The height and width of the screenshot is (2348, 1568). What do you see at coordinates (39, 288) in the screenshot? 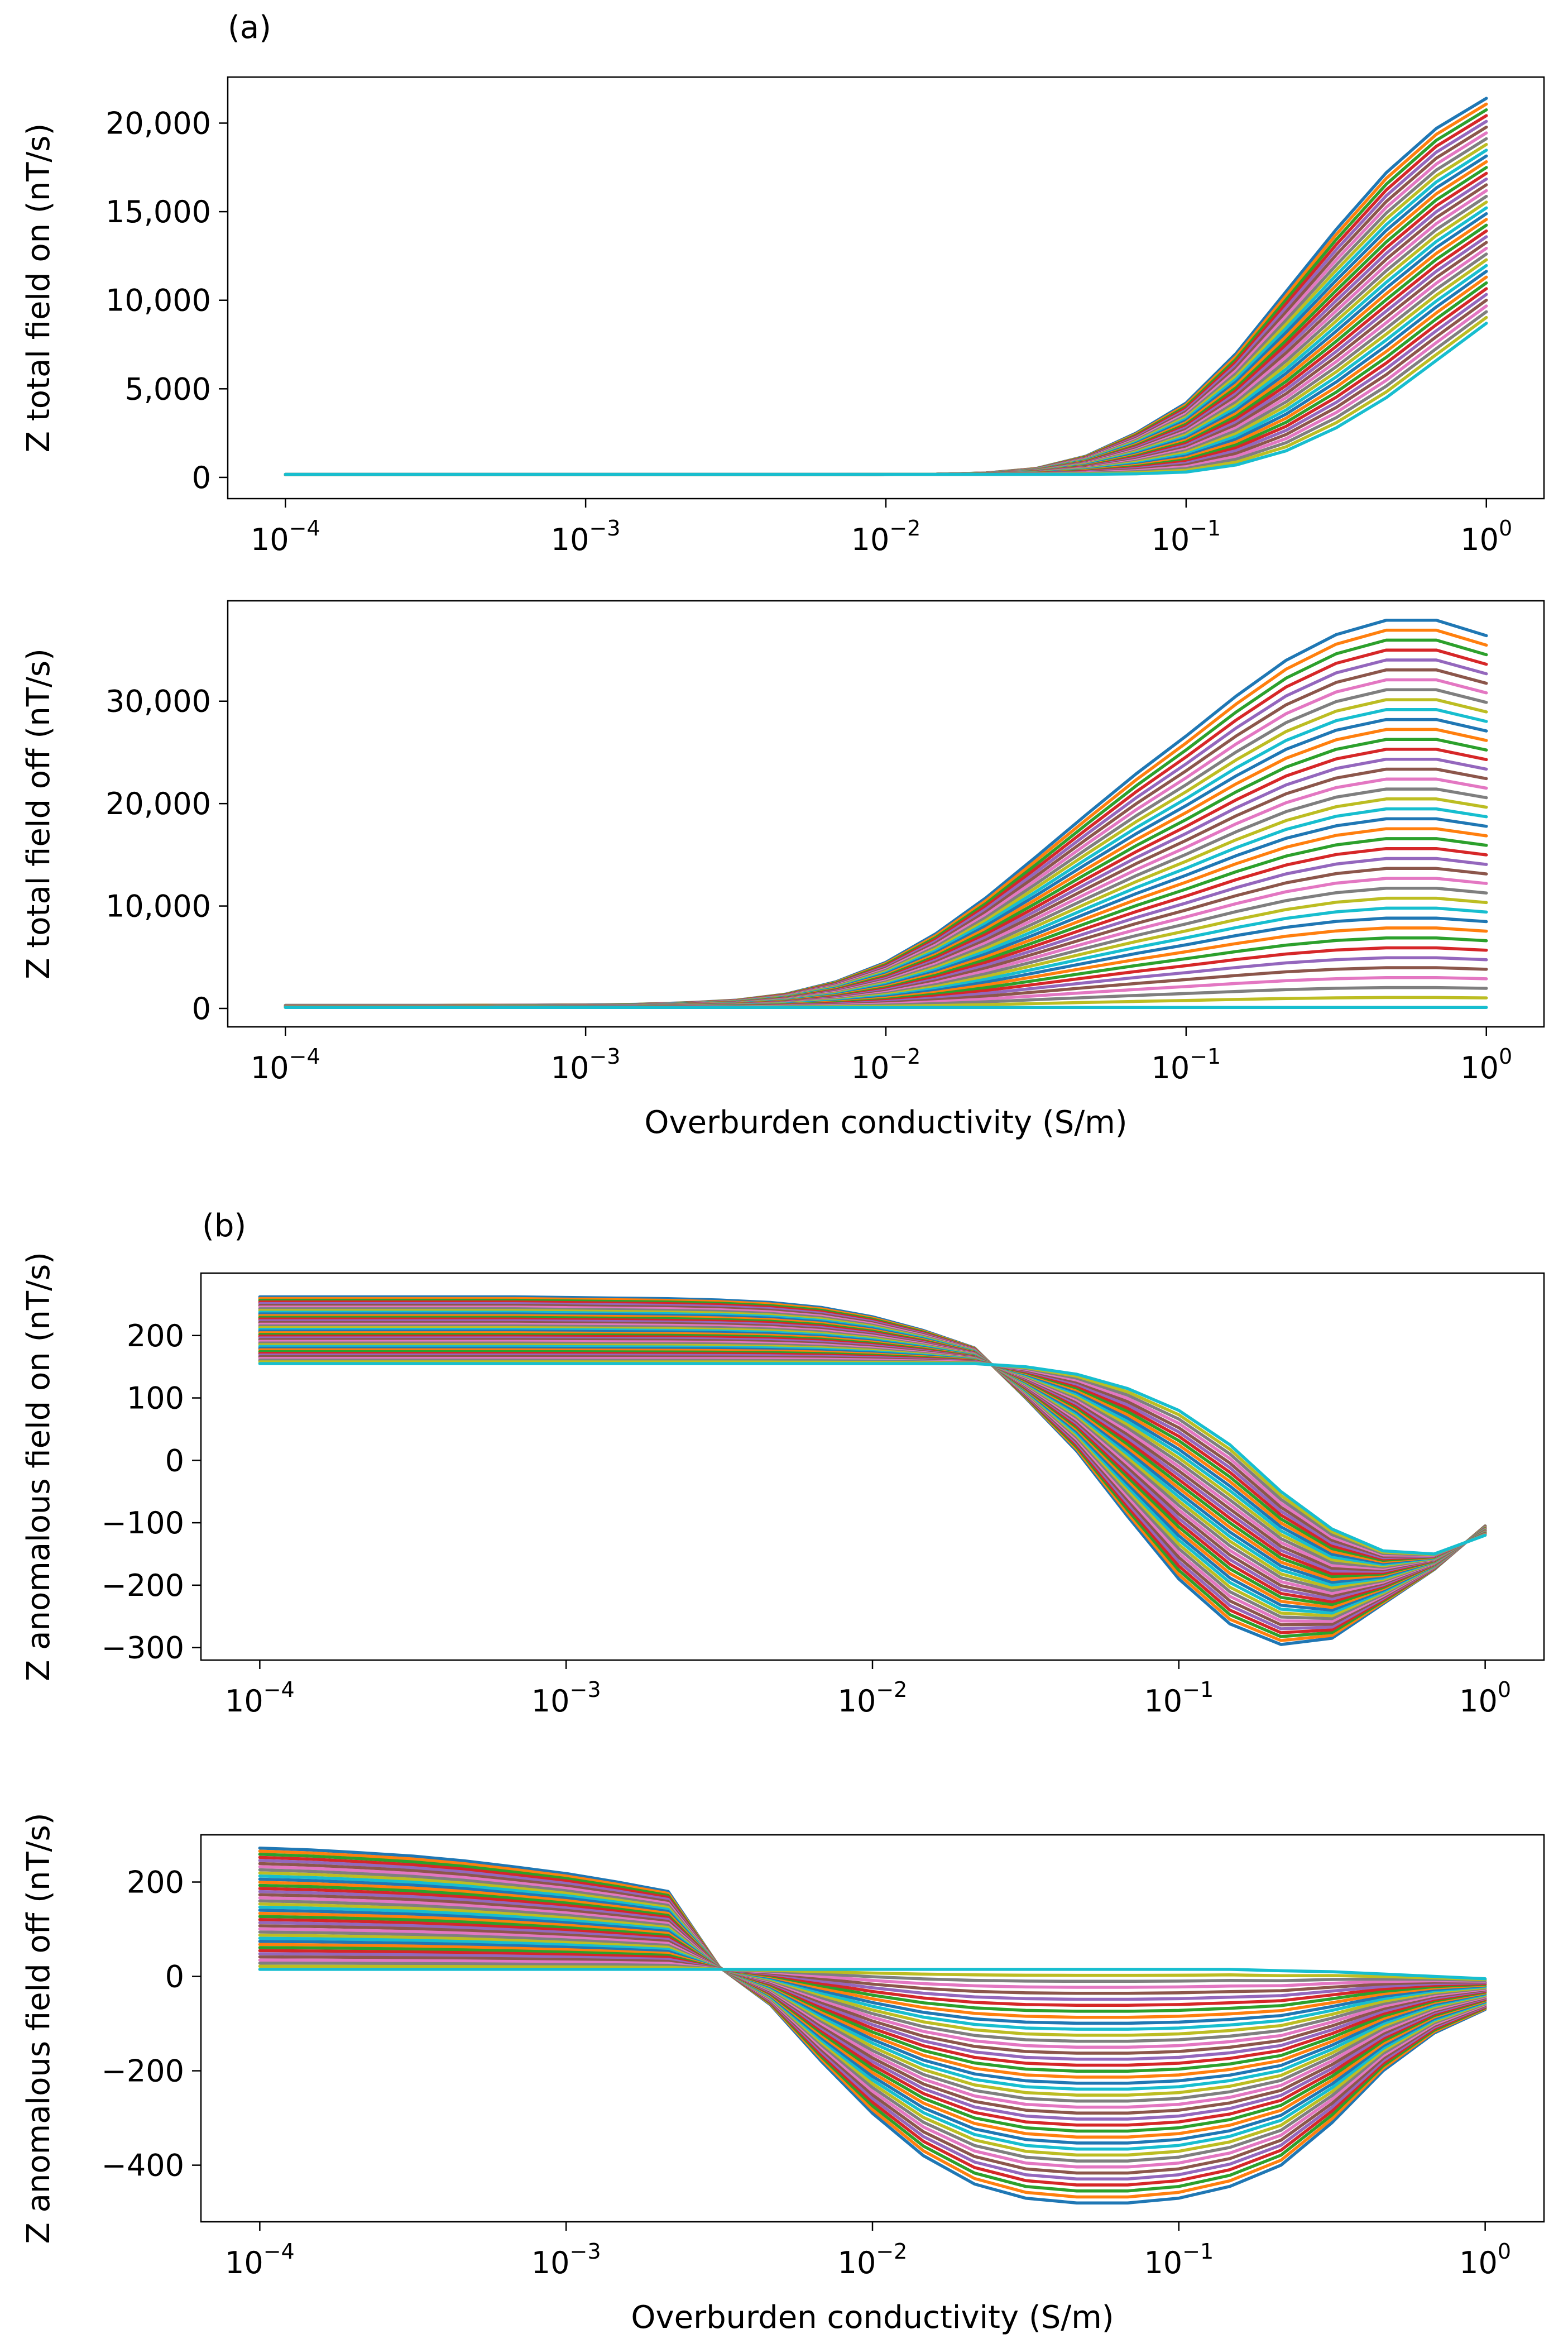
I see `y-axis-label: Z total field on (nT/s)` at bounding box center [39, 288].